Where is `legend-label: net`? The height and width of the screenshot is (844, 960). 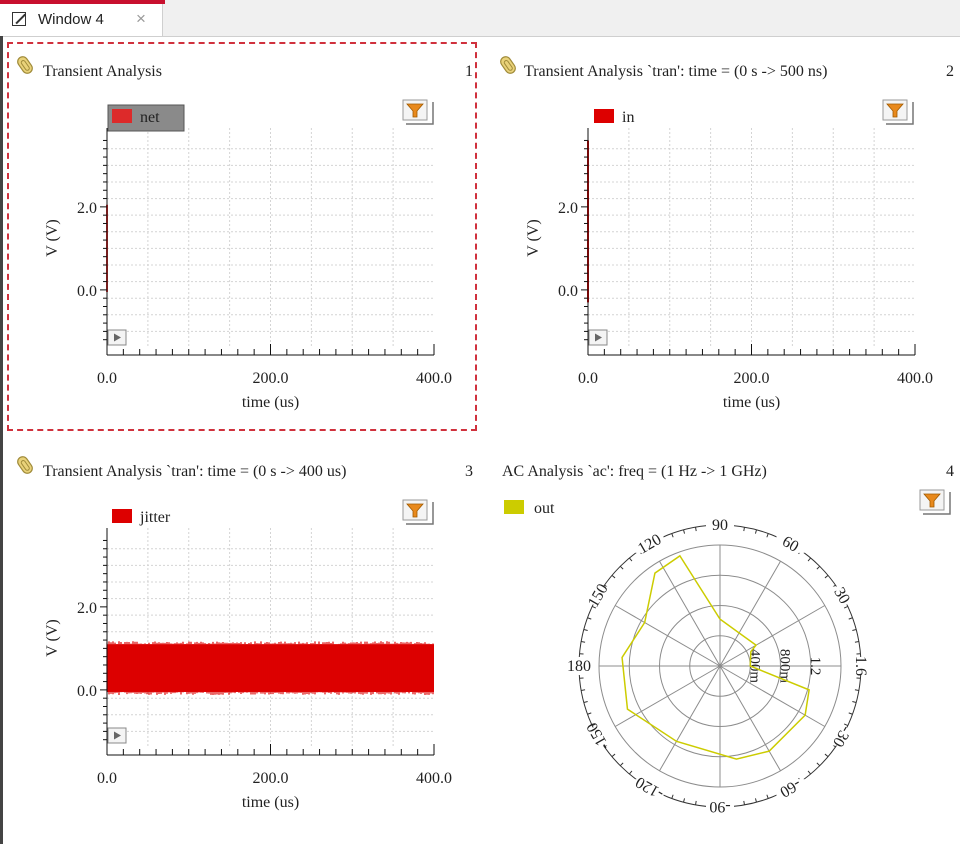
legend-label: net is located at coordinates (150, 117).